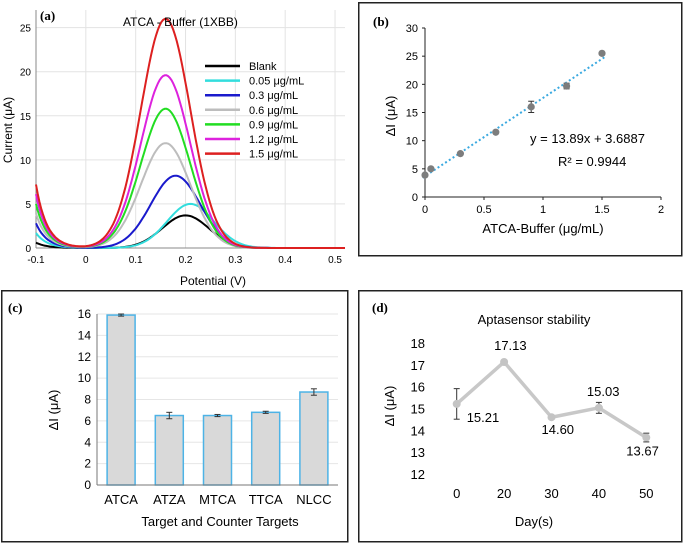 The height and width of the screenshot is (545, 685). I want to click on panel-d-xtick-label: 20, so click(504, 493).